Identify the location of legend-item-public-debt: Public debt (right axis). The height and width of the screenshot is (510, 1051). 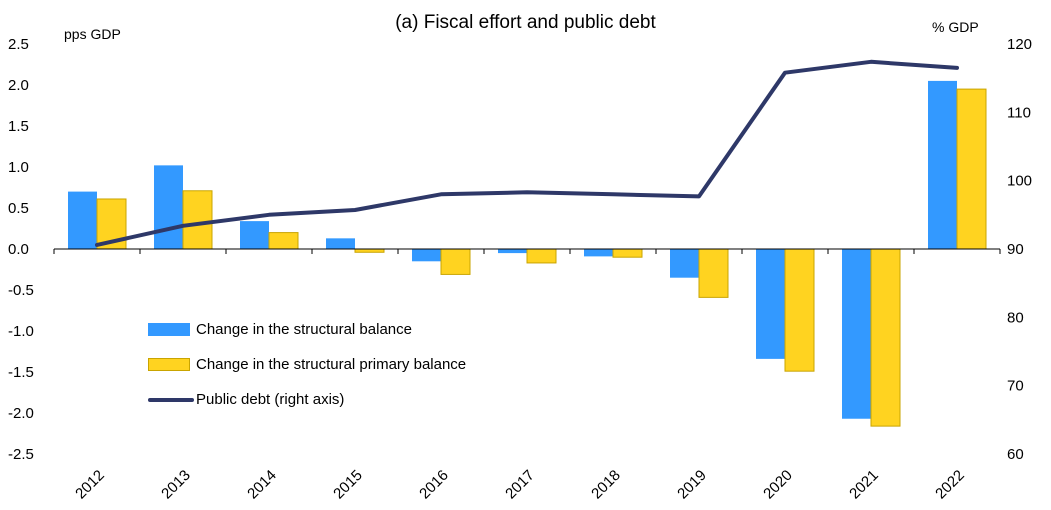
(307, 399).